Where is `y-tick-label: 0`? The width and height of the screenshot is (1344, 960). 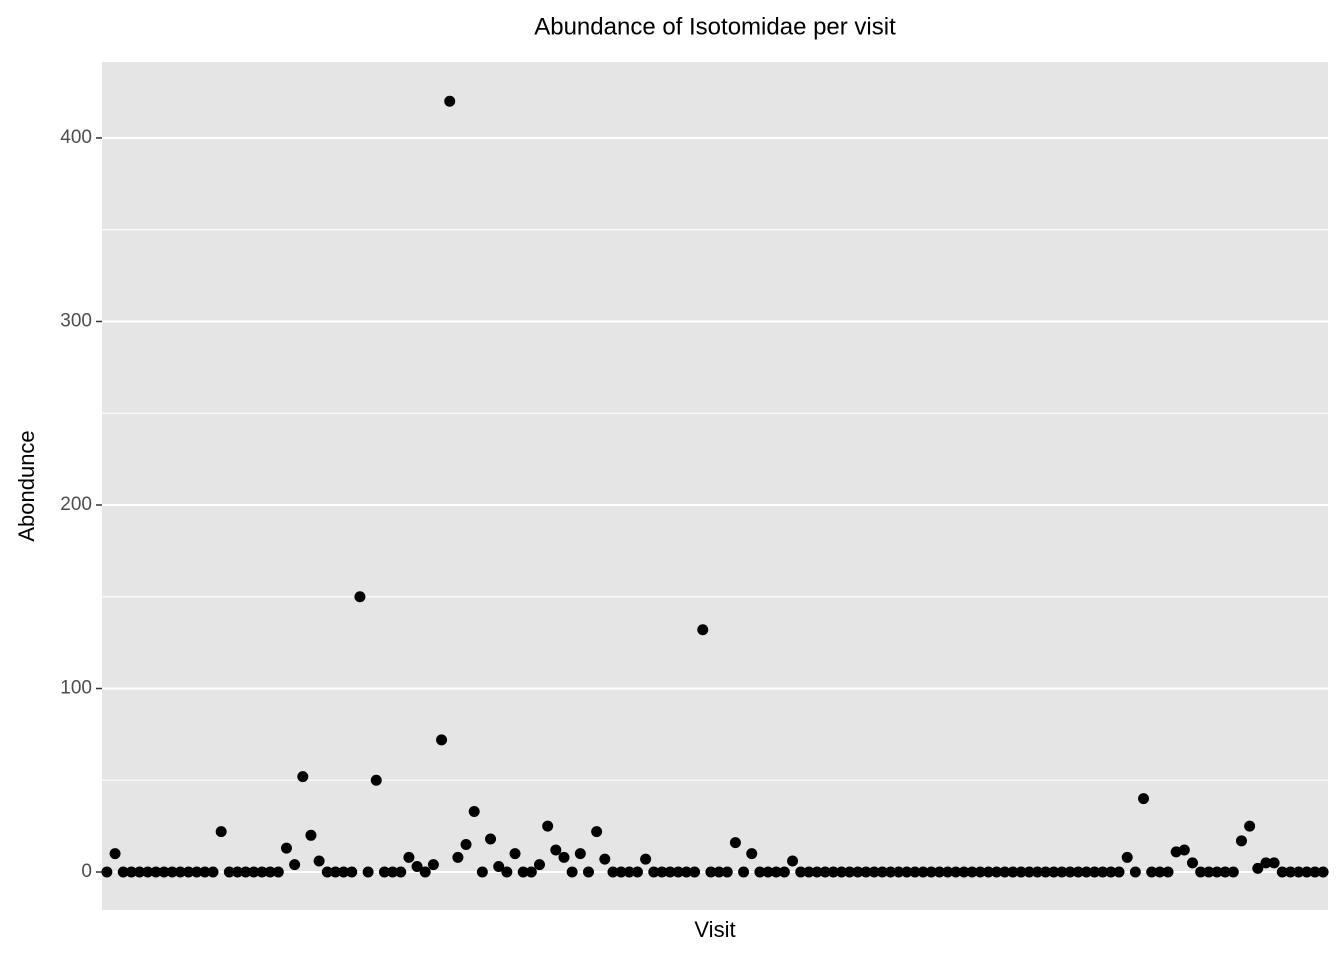 y-tick-label: 0 is located at coordinates (86, 871).